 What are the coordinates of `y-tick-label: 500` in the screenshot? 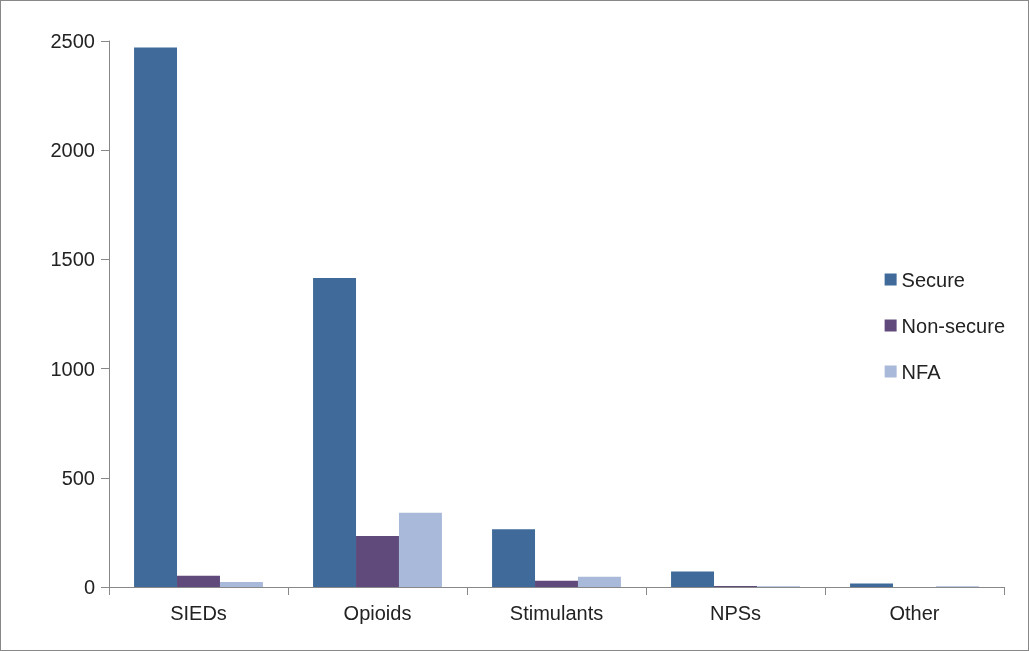 It's located at (78, 477).